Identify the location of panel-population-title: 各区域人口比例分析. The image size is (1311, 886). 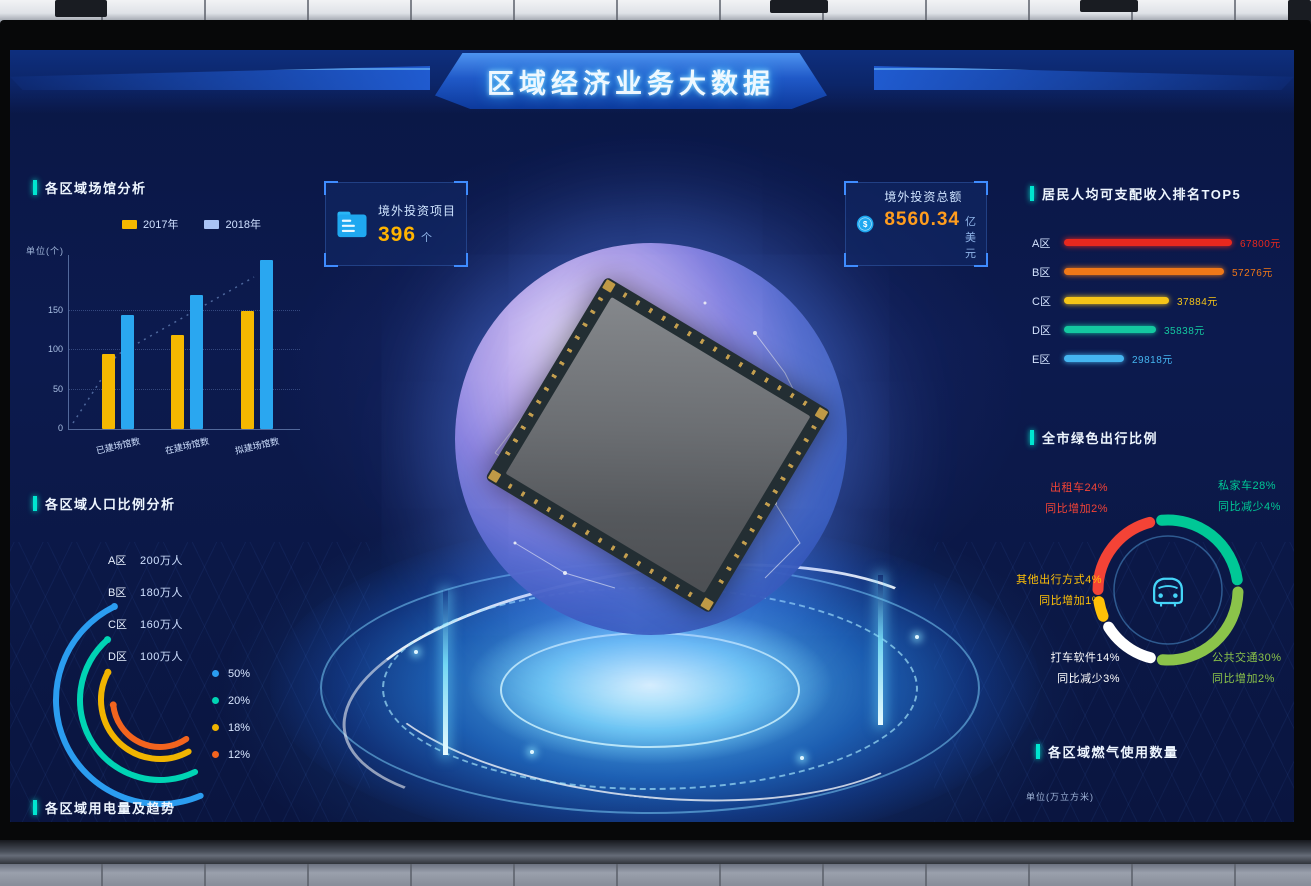
(104, 503).